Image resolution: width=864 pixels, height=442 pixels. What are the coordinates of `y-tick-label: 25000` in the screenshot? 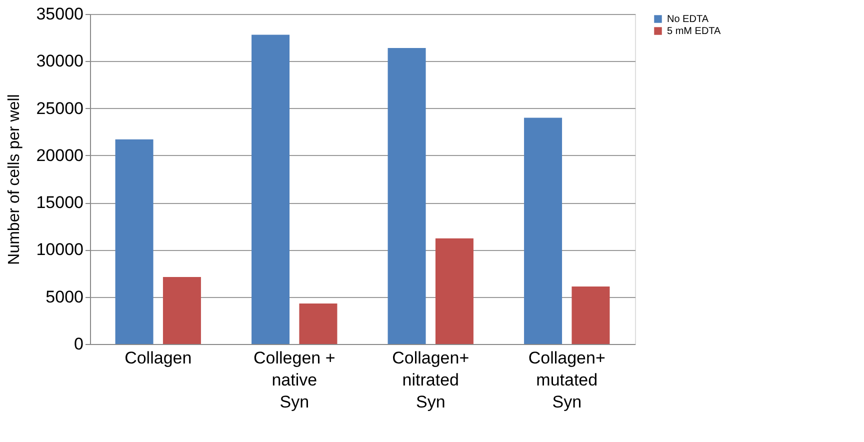 It's located at (60, 108).